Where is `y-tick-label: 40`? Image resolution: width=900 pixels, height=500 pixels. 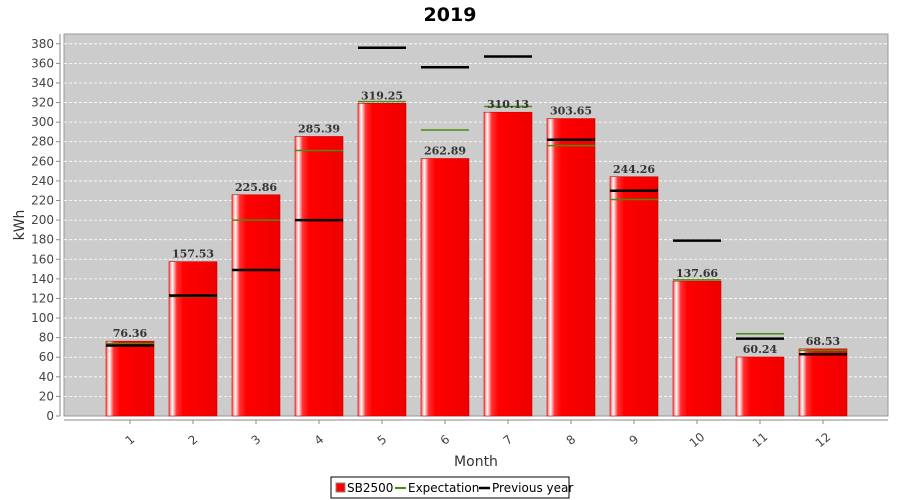 y-tick-label: 40 is located at coordinates (46, 377).